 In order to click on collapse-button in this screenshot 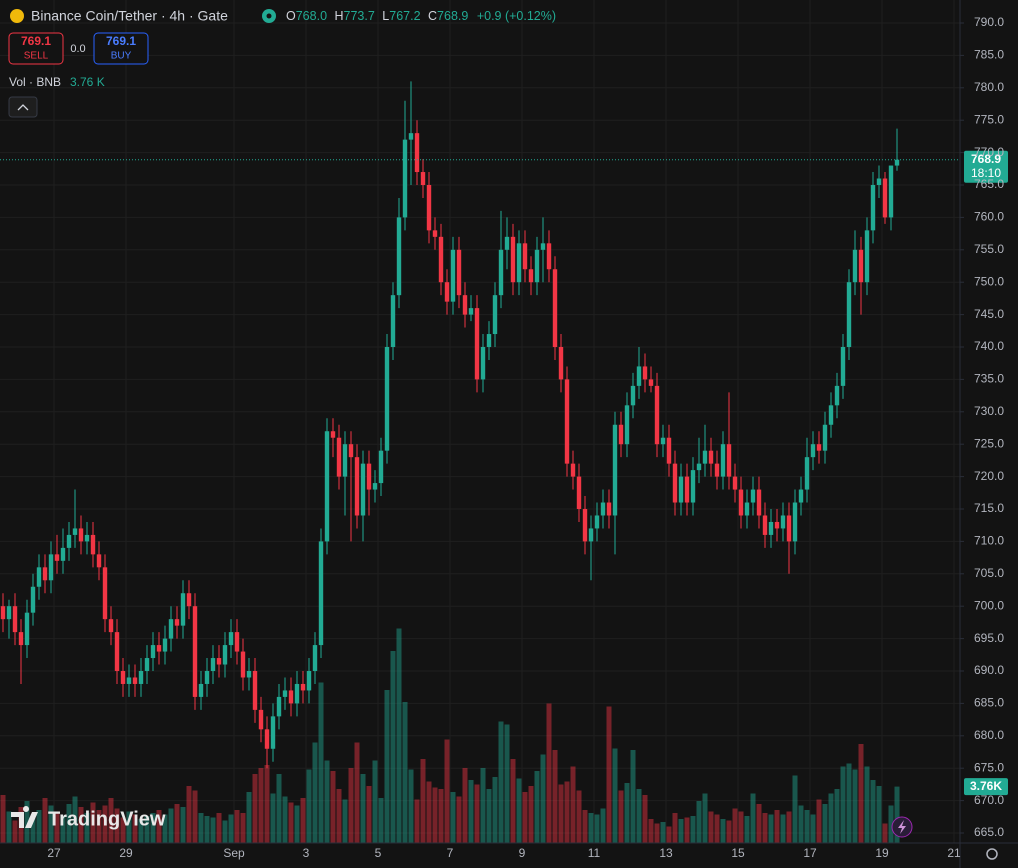, I will do `click(23, 107)`.